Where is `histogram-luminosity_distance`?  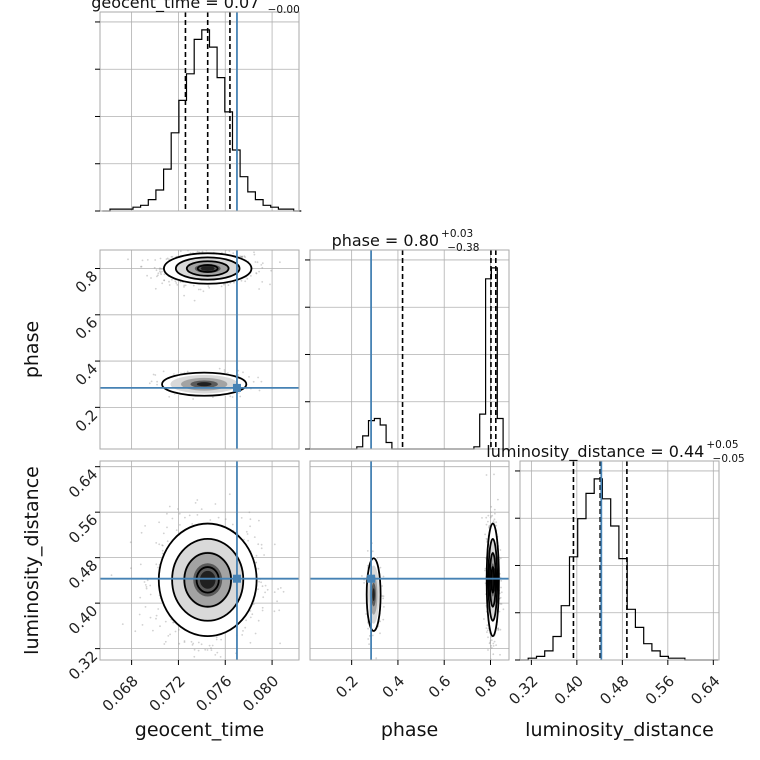 histogram-luminosity_distance is located at coordinates (619, 569).